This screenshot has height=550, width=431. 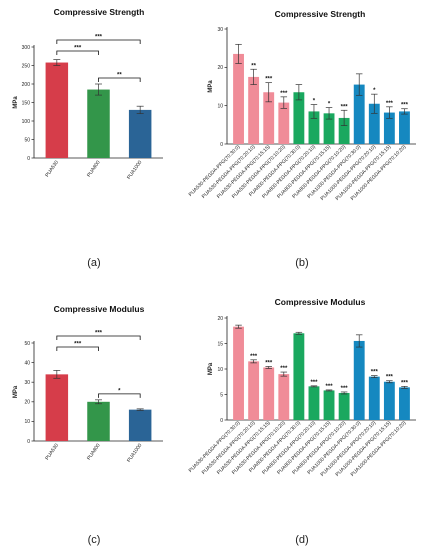 I want to click on panel-c-y-tick-label: 40, so click(x=27, y=363).